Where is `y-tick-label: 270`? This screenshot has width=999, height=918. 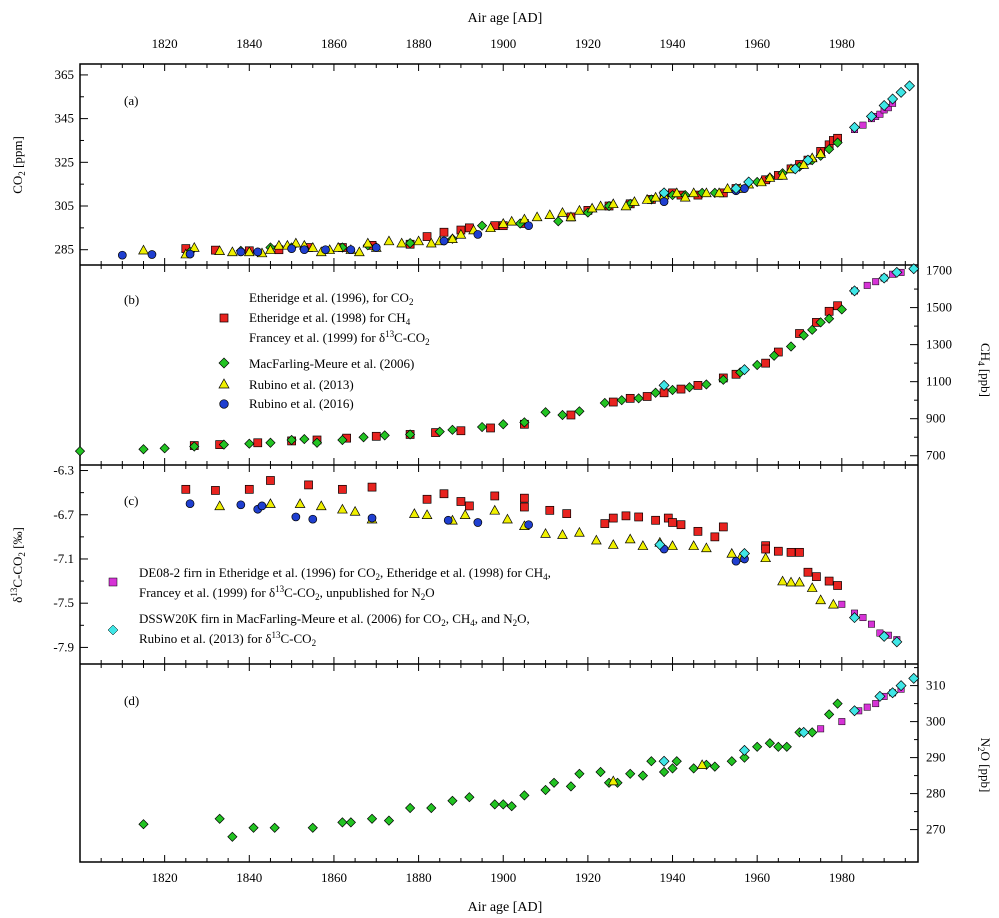 y-tick-label: 270 is located at coordinates (936, 829).